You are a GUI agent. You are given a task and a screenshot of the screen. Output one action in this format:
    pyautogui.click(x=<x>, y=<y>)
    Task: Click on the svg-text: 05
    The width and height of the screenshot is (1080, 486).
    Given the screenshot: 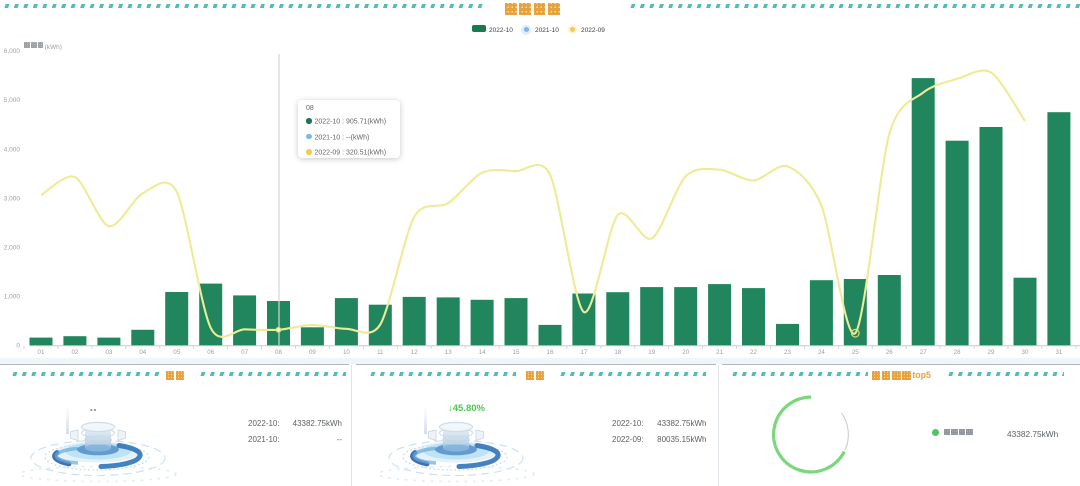 What is the action you would take?
    pyautogui.click(x=176, y=352)
    